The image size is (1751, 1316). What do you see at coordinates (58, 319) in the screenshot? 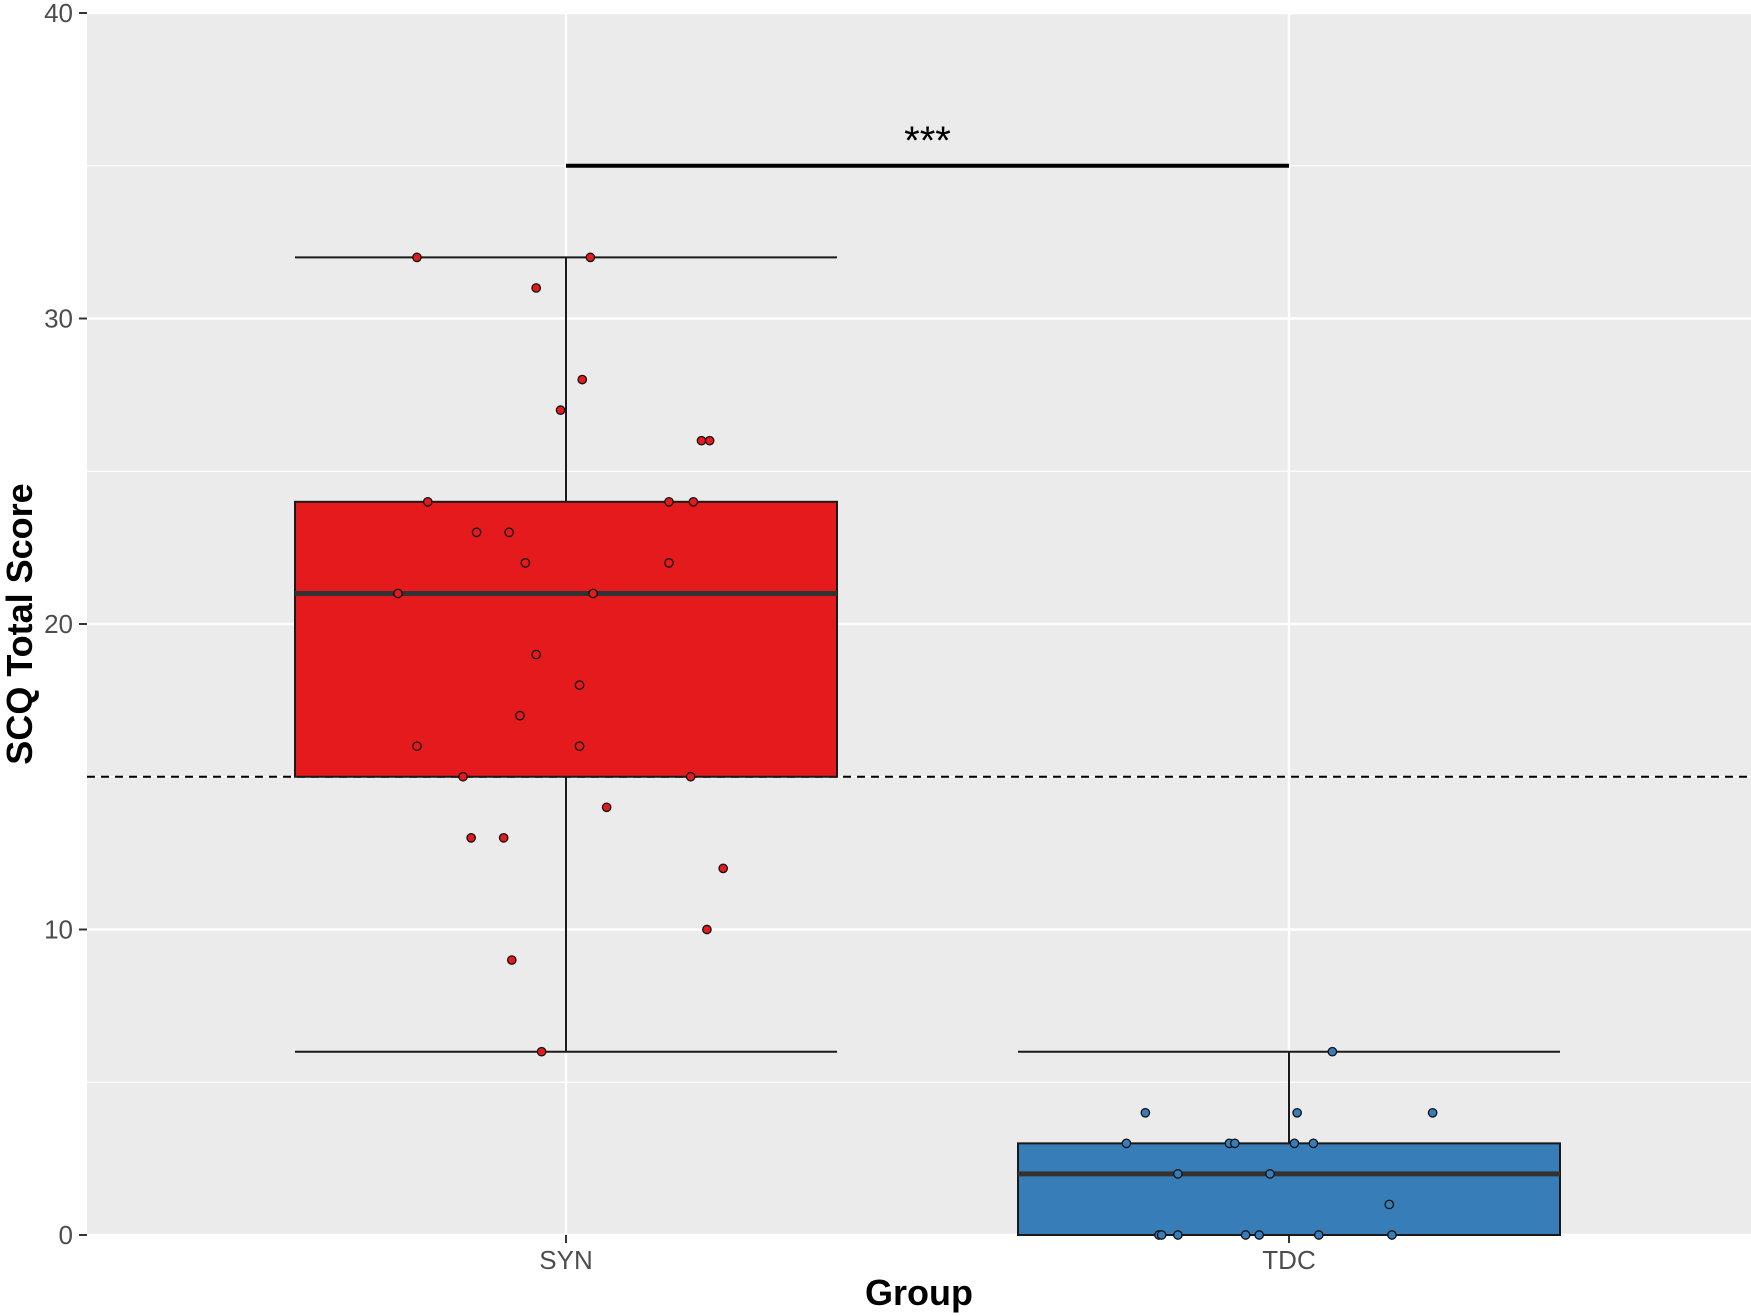
I see `y-tick-label: 30` at bounding box center [58, 319].